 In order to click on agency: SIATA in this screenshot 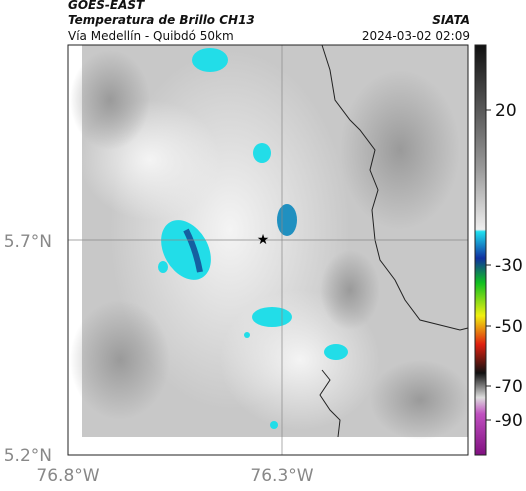, I will do `click(451, 20)`.